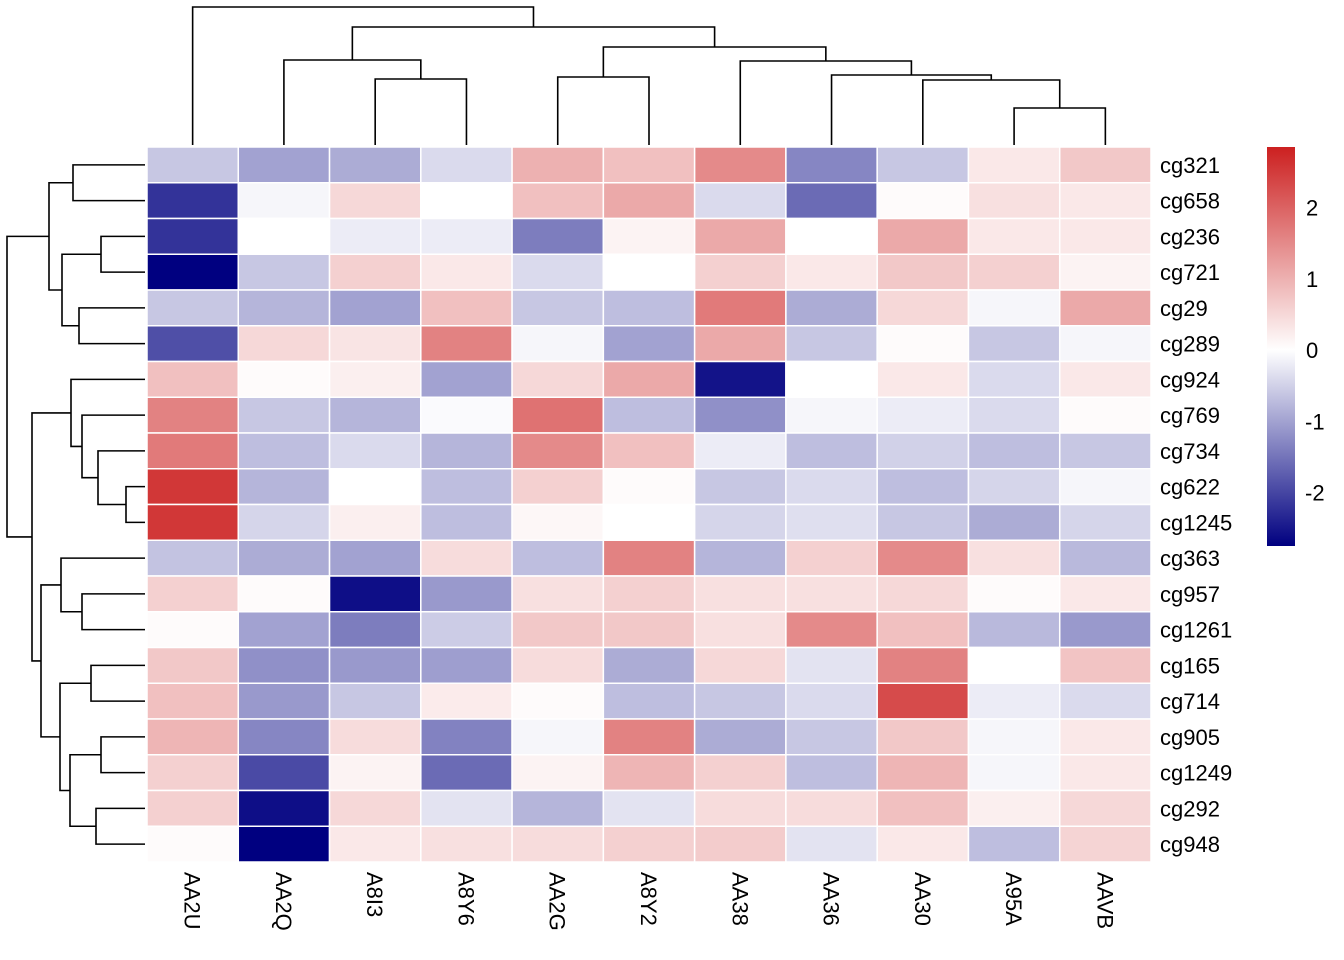 This screenshot has width=1344, height=960. Describe the element at coordinates (193, 308) in the screenshot. I see `heatmap-cell-cg29-AA2U` at that location.